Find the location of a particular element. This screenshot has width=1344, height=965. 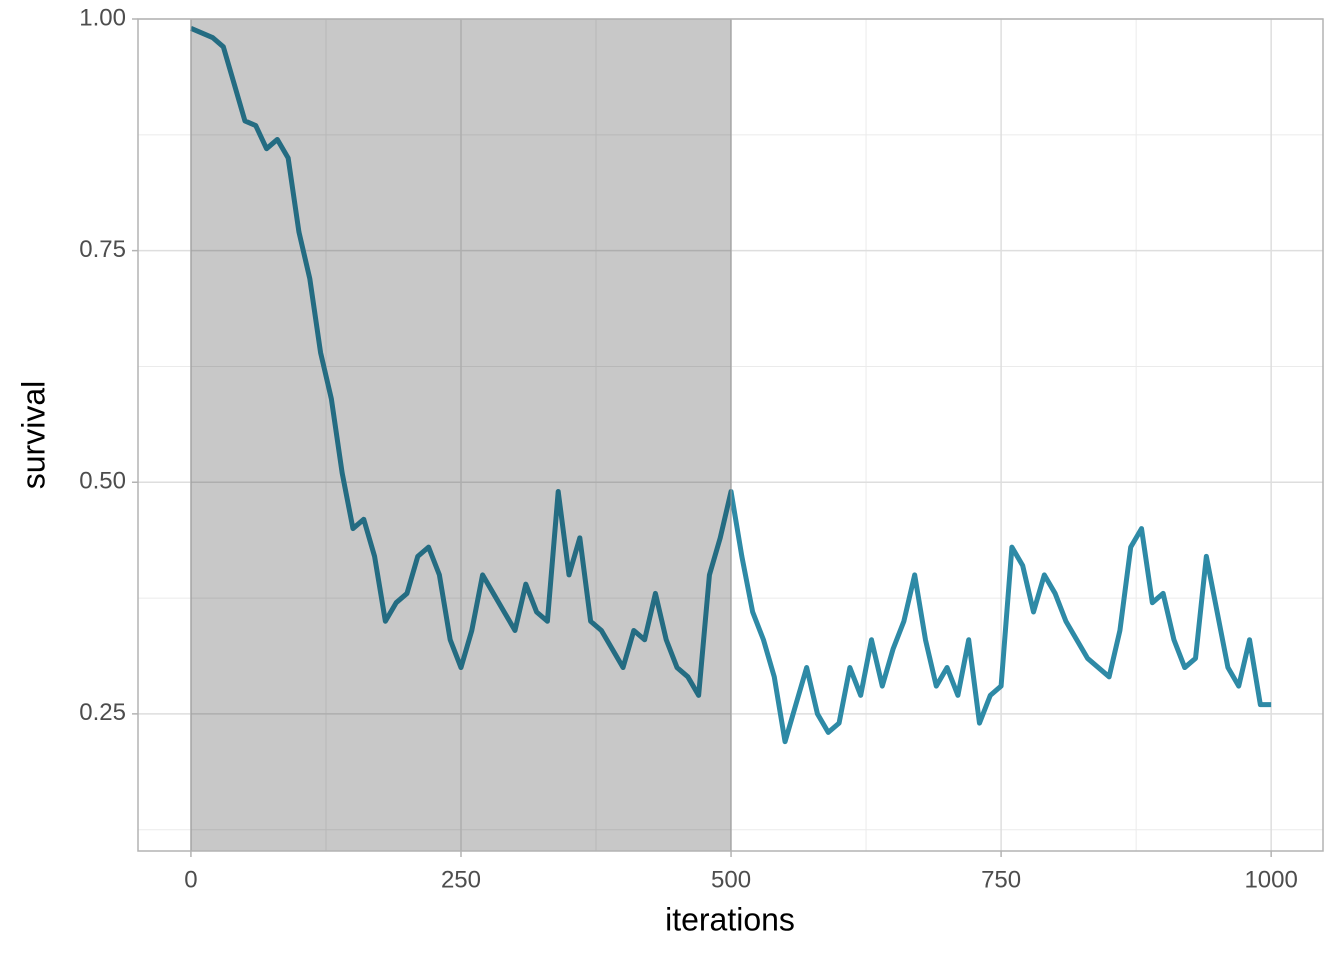

x-tick-label: 500 is located at coordinates (731, 879).